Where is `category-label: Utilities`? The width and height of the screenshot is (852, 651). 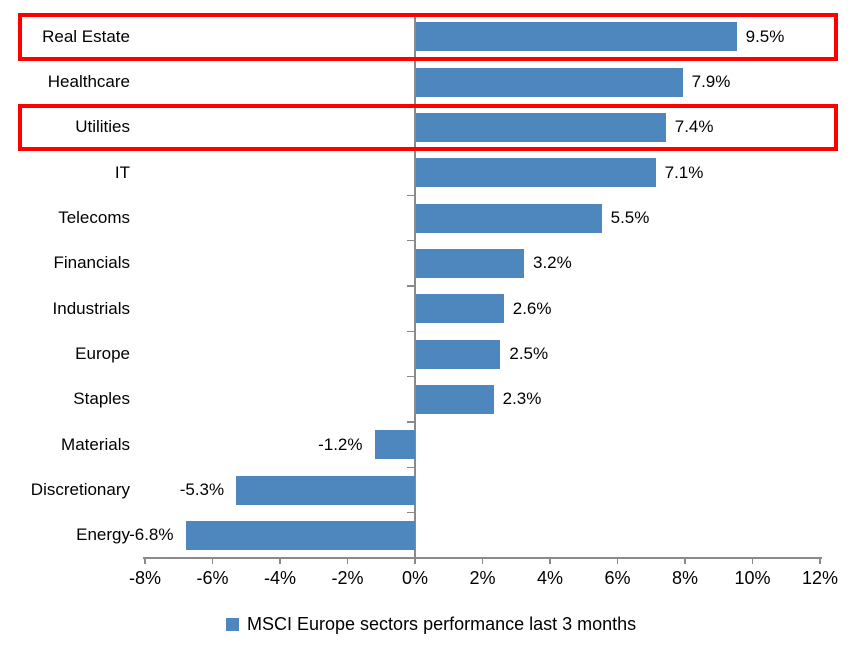 category-label: Utilities is located at coordinates (102, 127).